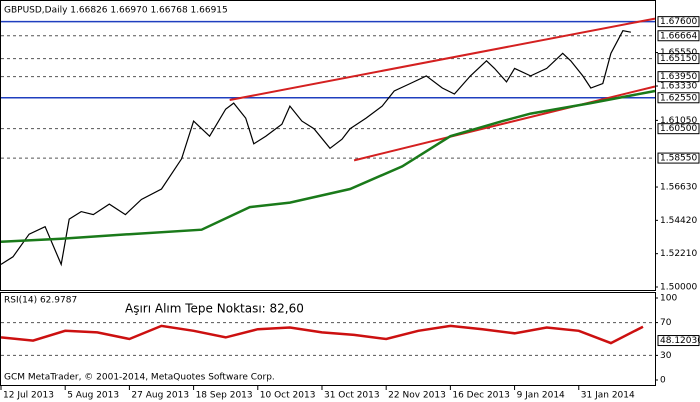  I want to click on level-label: 1.66664, so click(678, 36).